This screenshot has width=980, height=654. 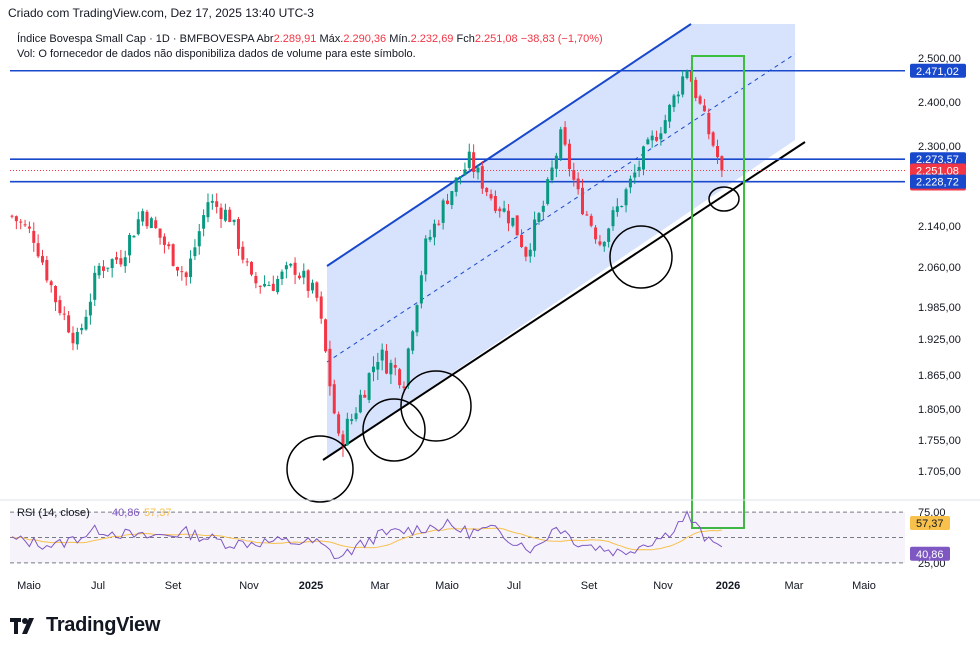 I want to click on price-tag-last: 2.251,08, so click(x=938, y=170).